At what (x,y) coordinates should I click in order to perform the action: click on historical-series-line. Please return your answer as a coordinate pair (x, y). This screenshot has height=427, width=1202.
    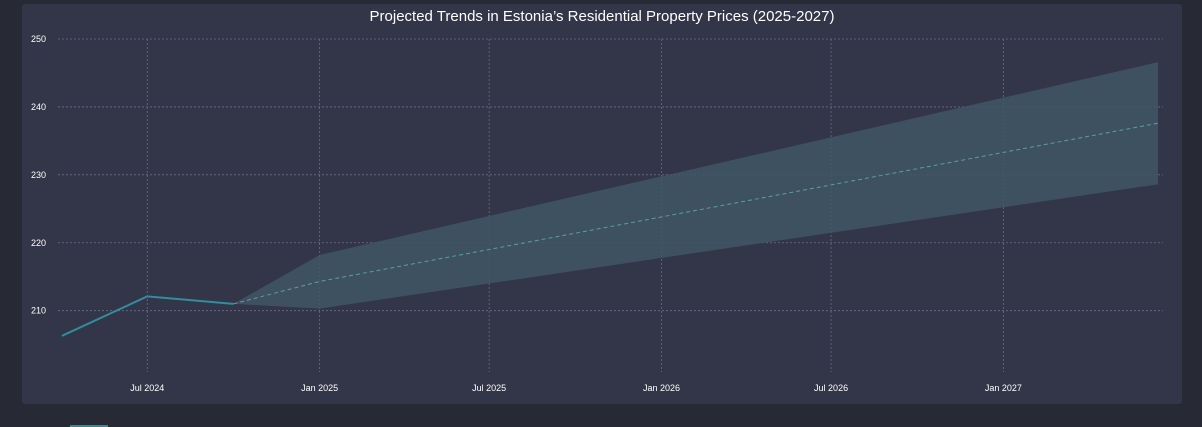
    Looking at the image, I should click on (147, 316).